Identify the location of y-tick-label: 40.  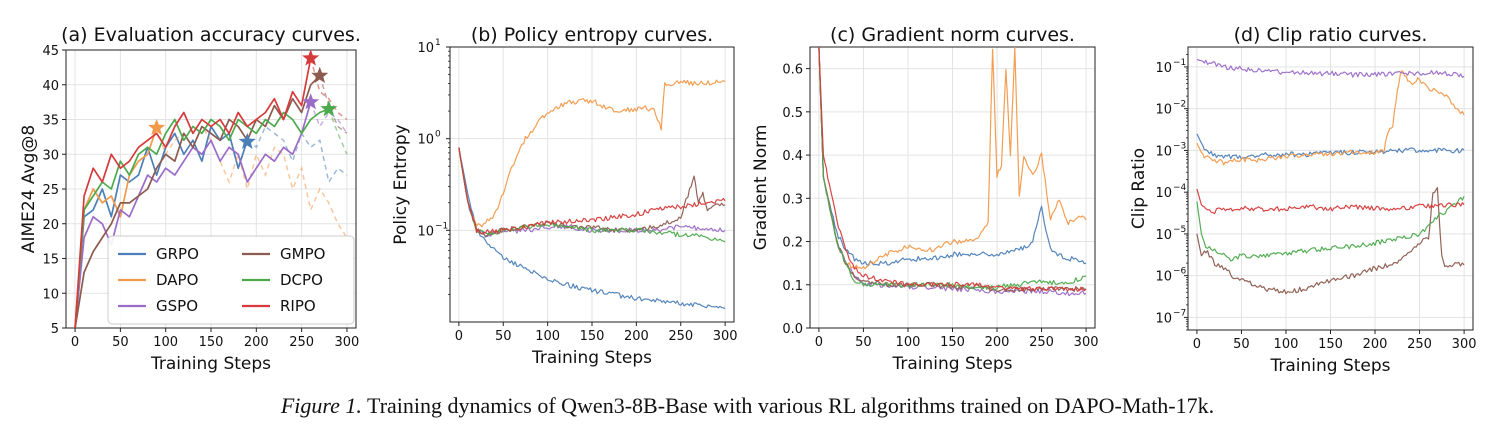
(50, 86).